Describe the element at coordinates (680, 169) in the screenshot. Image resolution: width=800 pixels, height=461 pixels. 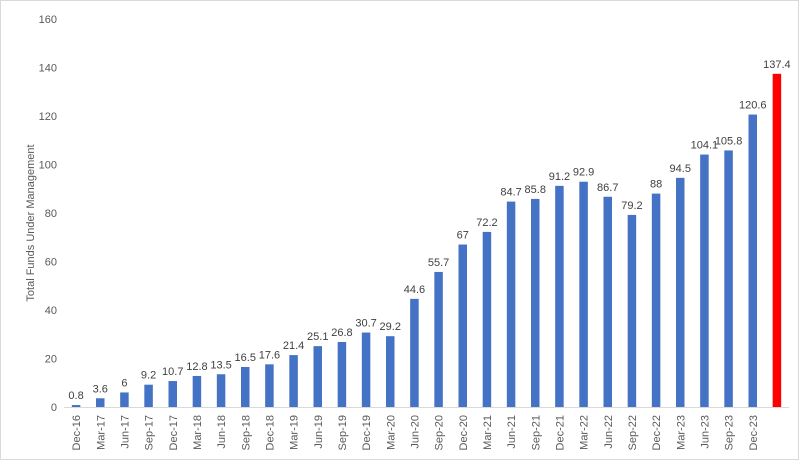
I see `data-label: 94.5` at that location.